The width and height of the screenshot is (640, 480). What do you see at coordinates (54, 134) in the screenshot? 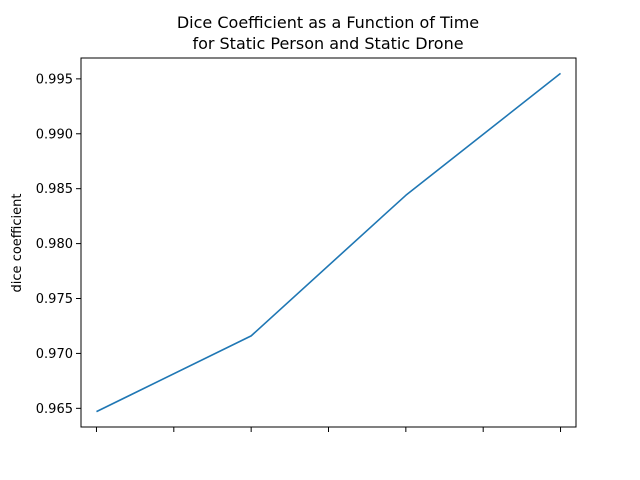
I see `y-tick-label: 0.990` at bounding box center [54, 134].